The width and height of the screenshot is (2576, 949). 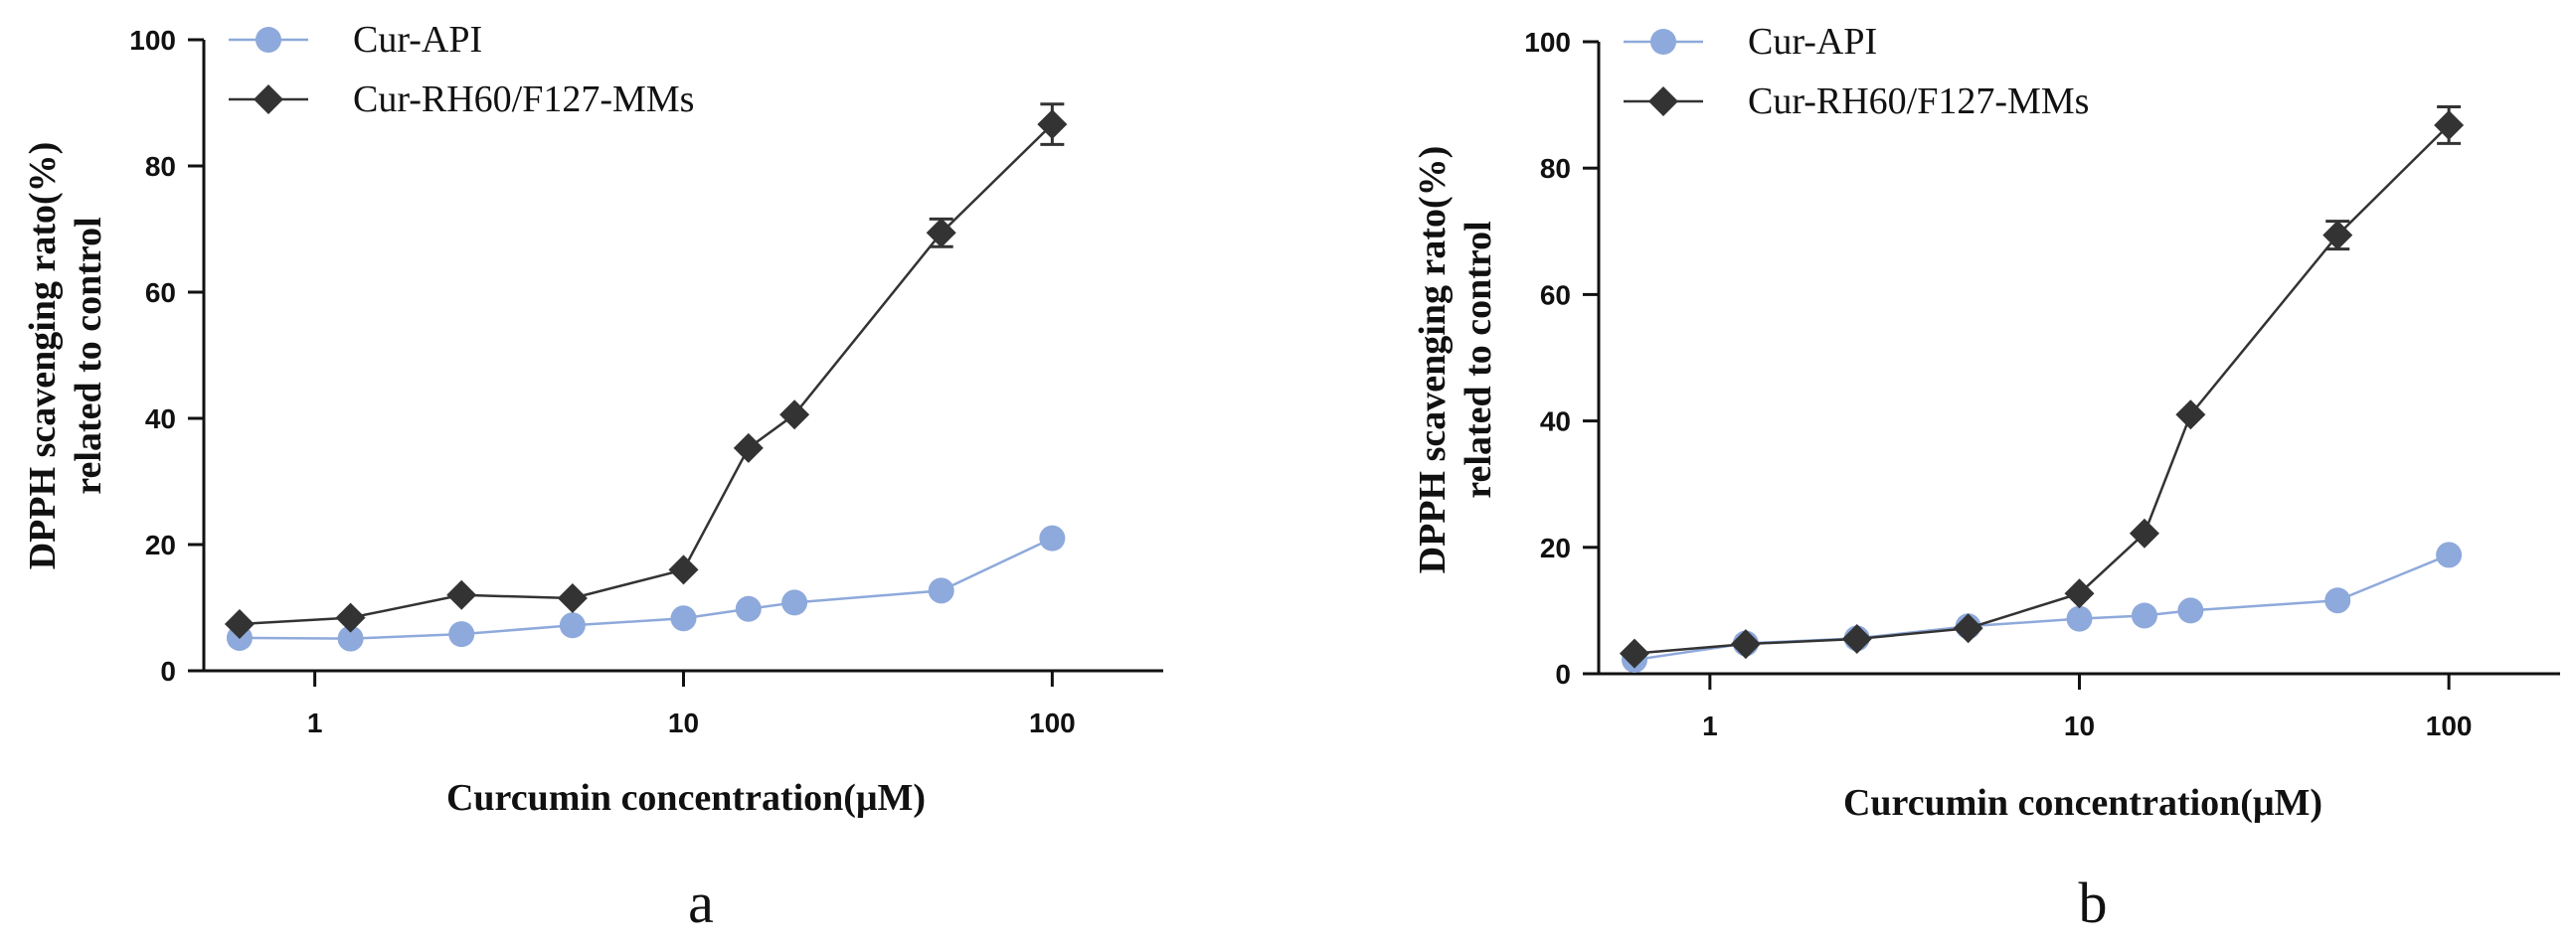 I want to click on panel-label: a, so click(x=701, y=902).